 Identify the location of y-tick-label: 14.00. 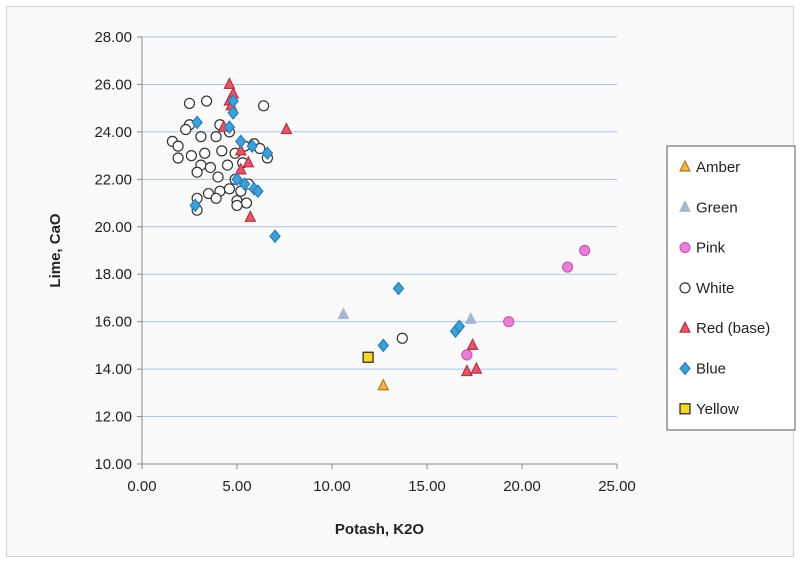
(113, 369).